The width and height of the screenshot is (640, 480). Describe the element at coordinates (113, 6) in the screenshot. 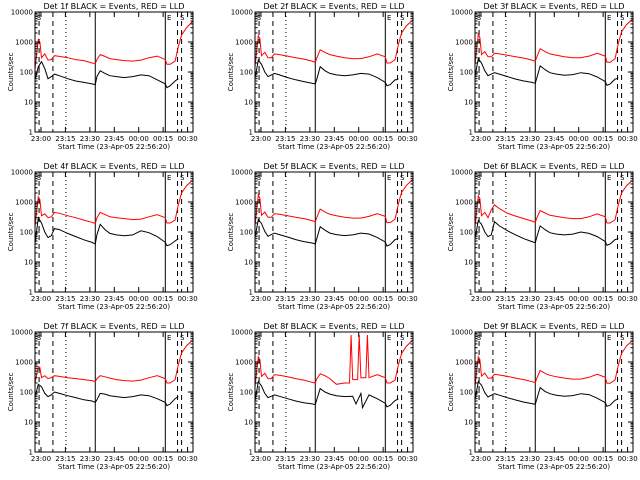

I see `panel-title: Det 1f BLACK = Events, RED = LLD` at that location.